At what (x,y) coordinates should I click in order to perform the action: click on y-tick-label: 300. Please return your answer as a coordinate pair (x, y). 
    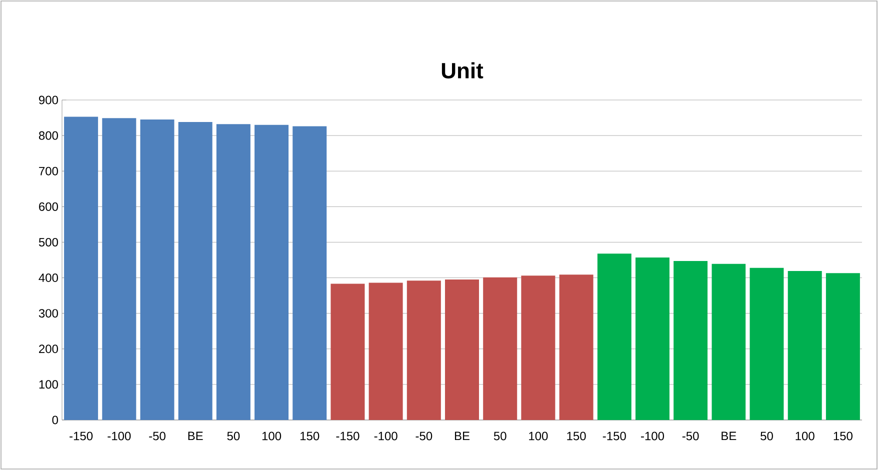
    Looking at the image, I should click on (48, 313).